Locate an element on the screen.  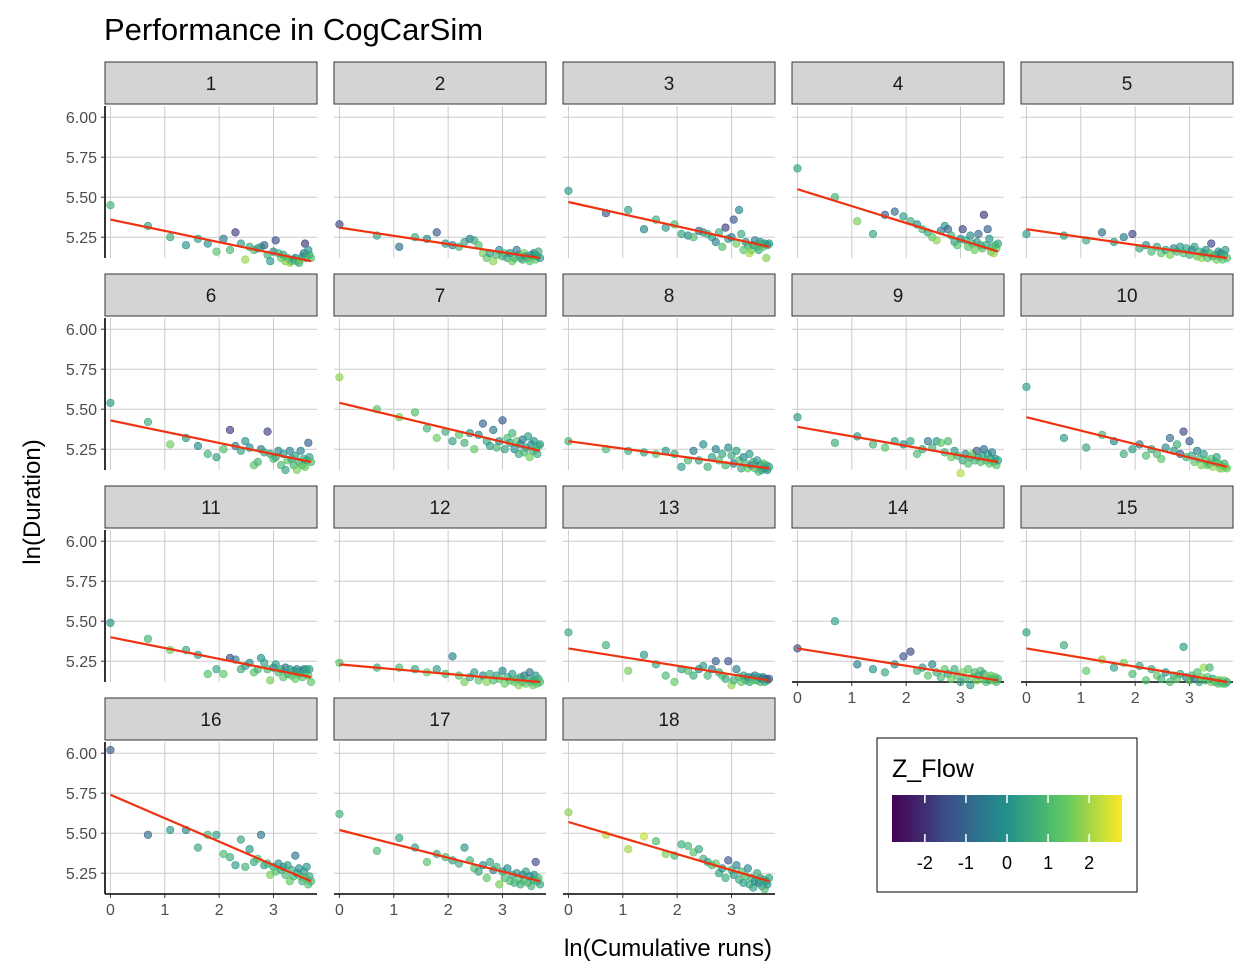
facet-strip-label: 10 is located at coordinates (1126, 296).